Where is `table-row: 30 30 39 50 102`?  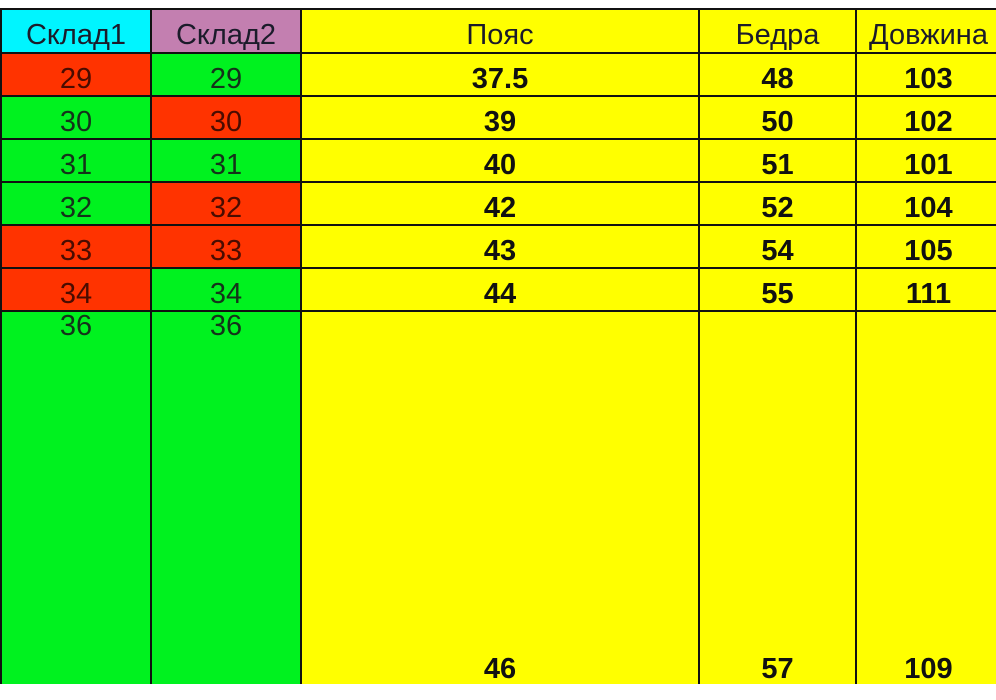 table-row: 30 30 39 50 102 is located at coordinates (498, 117).